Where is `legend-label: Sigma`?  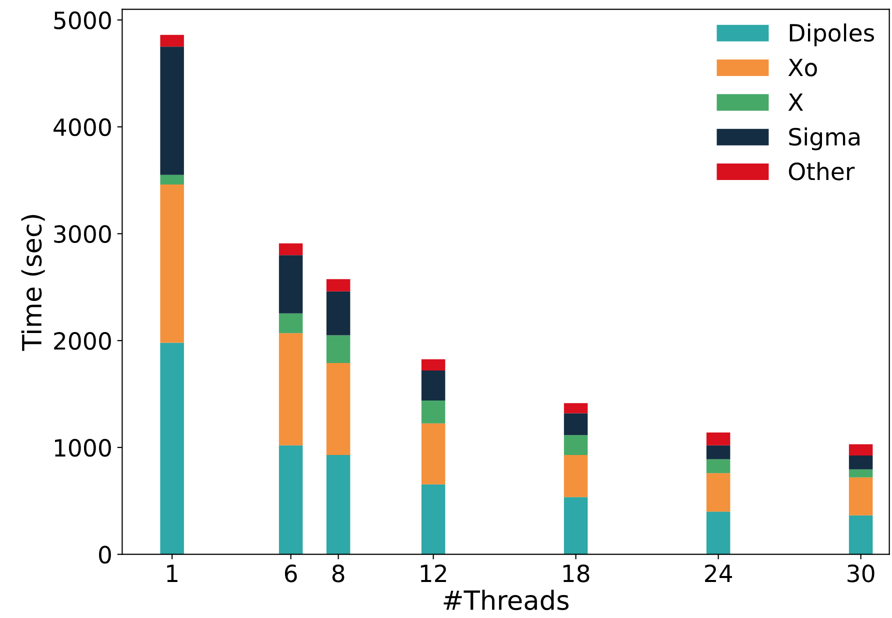 legend-label: Sigma is located at coordinates (824, 138).